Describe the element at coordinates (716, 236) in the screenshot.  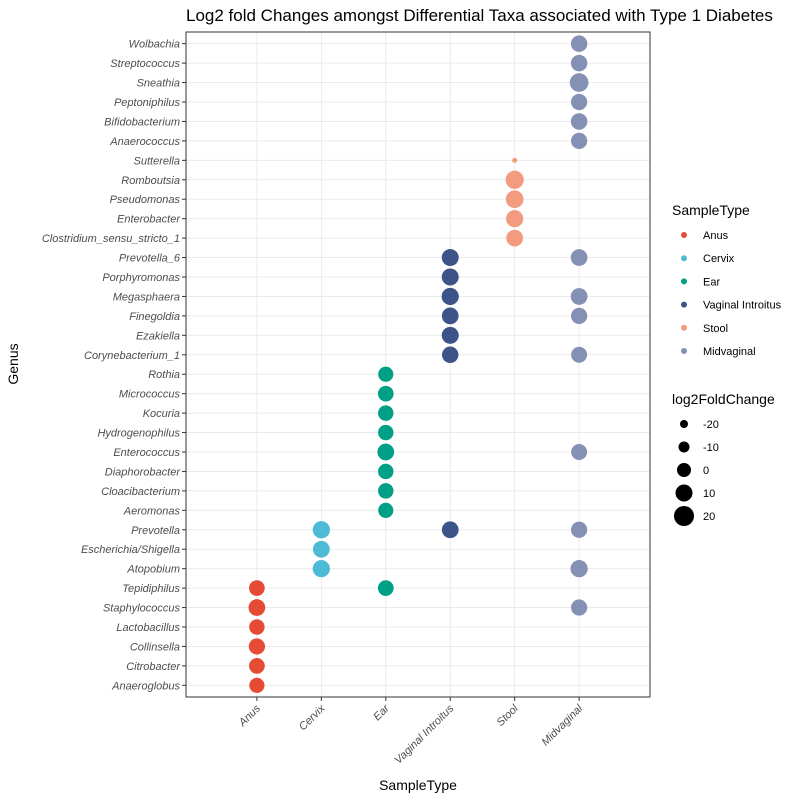
I see `color-legend-label: Anus` at that location.